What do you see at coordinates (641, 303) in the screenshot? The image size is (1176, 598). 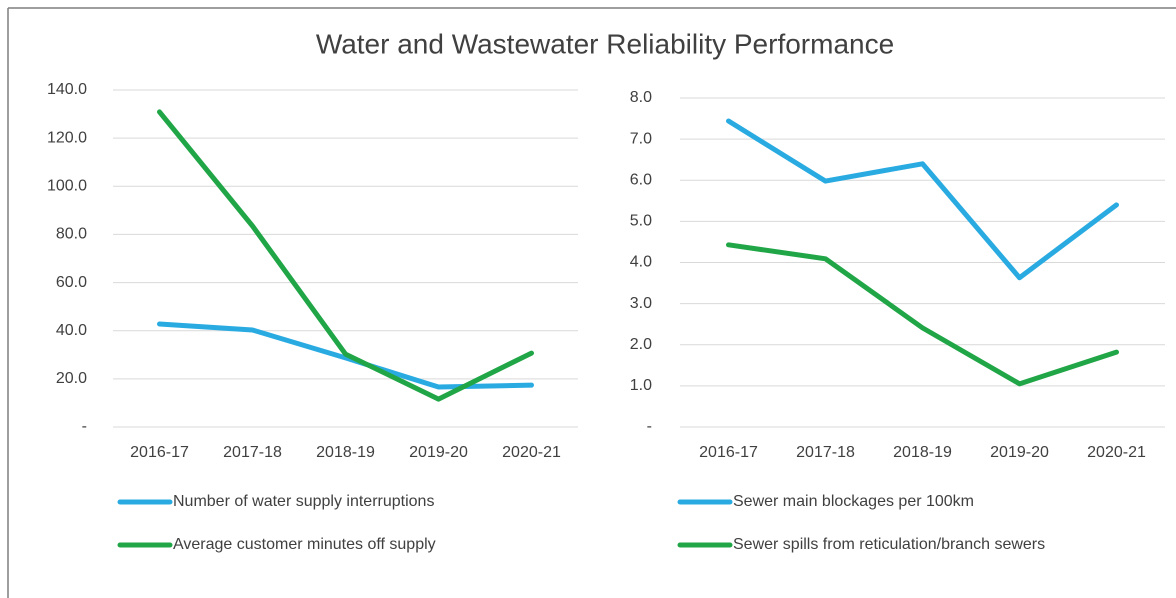 I see `y-tick-label: 3.0` at bounding box center [641, 303].